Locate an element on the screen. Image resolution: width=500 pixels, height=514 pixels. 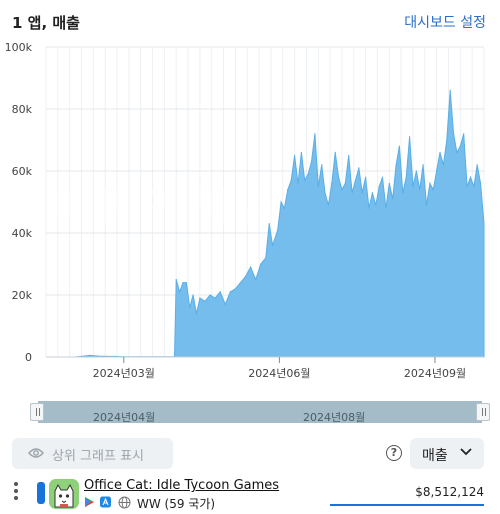
navigator-label: 2024년08월 is located at coordinates (334, 417).